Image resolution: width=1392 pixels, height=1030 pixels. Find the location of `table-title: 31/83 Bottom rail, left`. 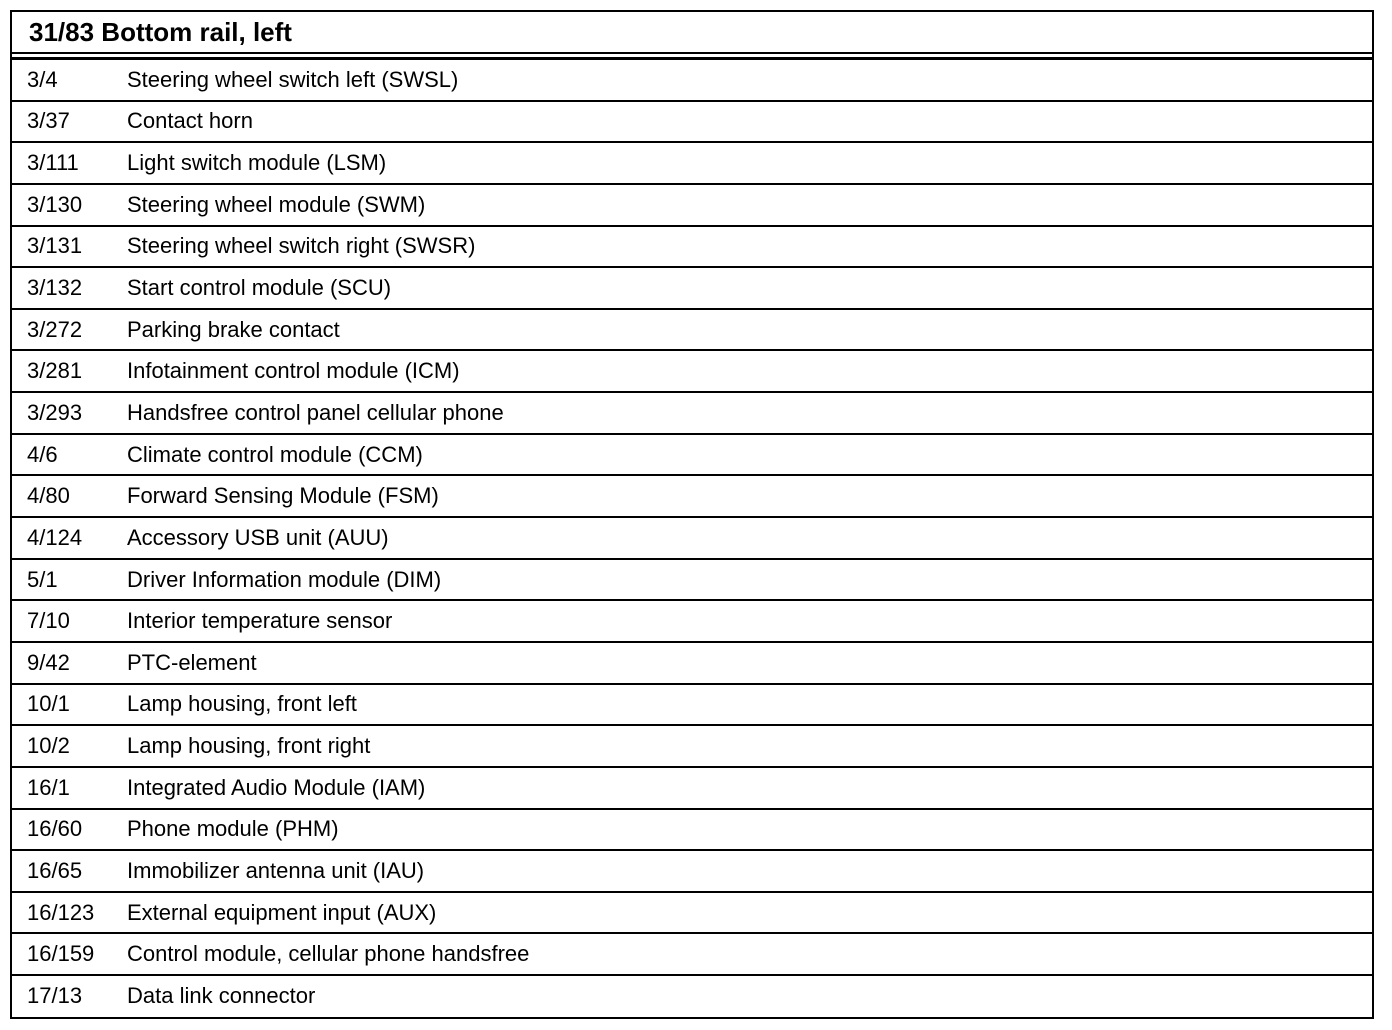

table-title: 31/83 Bottom rail, left is located at coordinates (692, 33).